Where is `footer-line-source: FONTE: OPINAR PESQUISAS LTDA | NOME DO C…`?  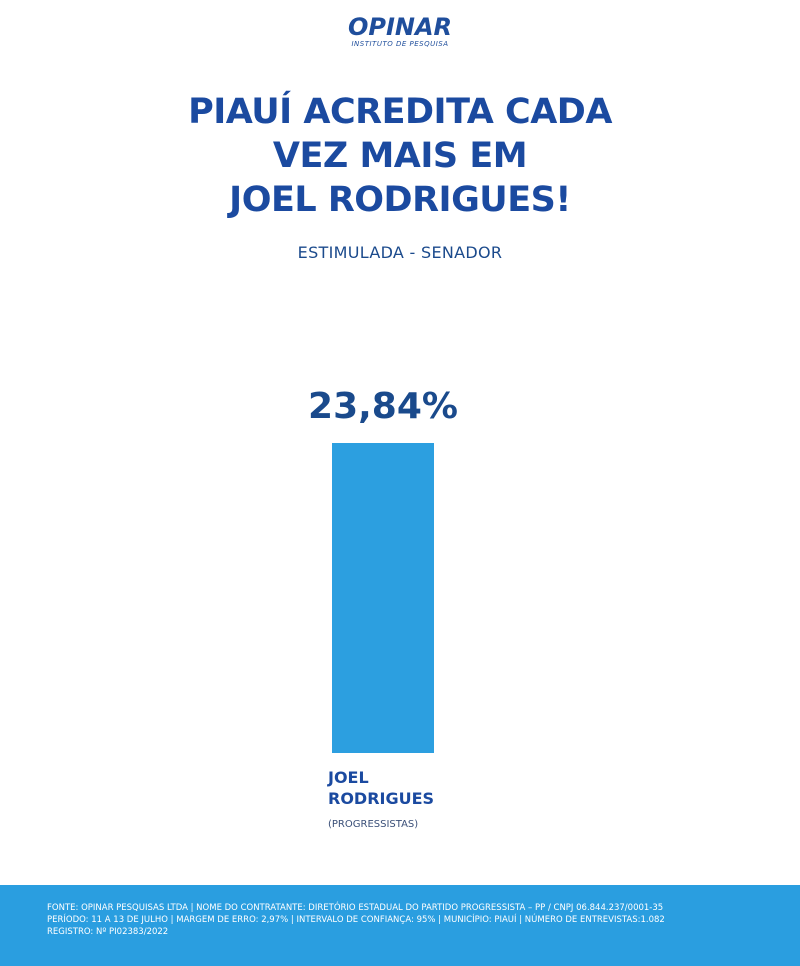 footer-line-source: FONTE: OPINAR PESQUISAS LTDA | NOME DO C… is located at coordinates (355, 908).